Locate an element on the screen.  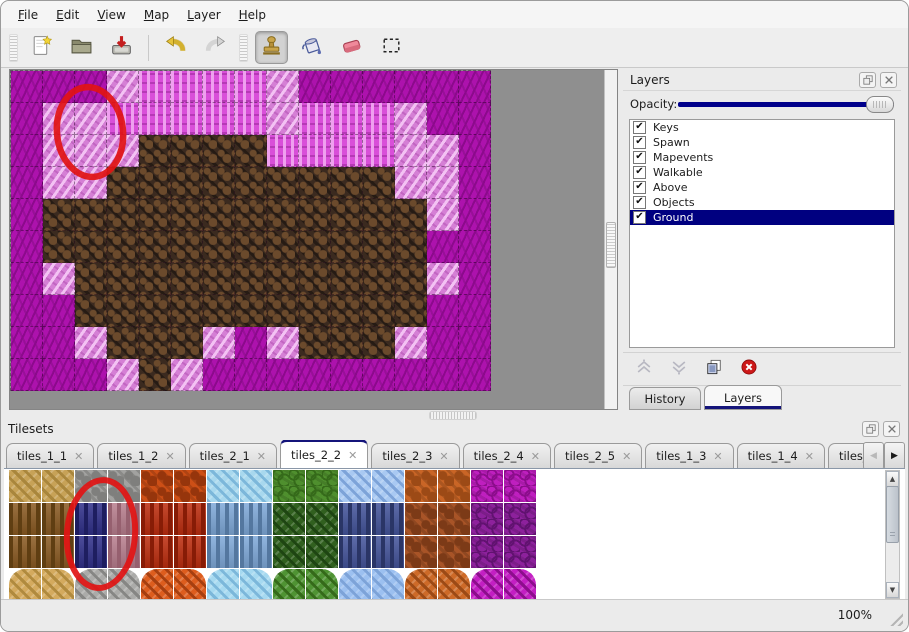
tab-layers: Layers is located at coordinates (743, 397).